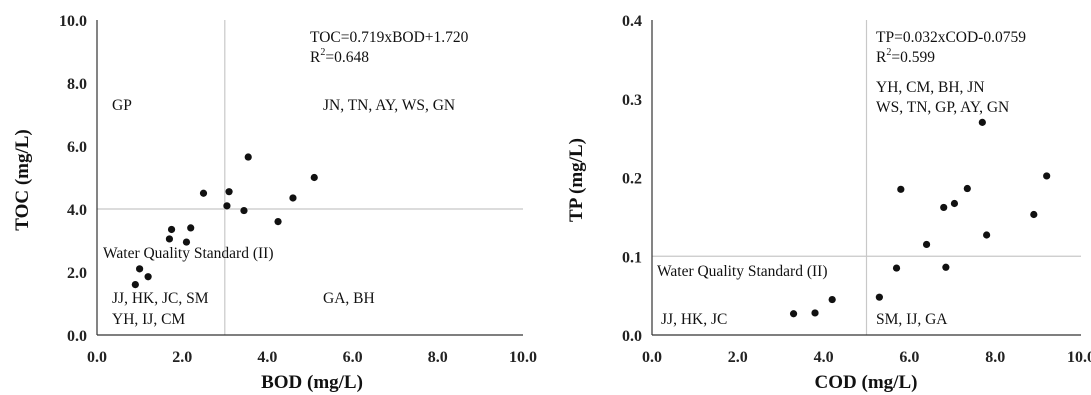 Image resolution: width=1091 pixels, height=395 pixels. Describe the element at coordinates (694, 319) in the screenshot. I see `quadrant-label-bottom-left: JJ, HK, JC` at that location.